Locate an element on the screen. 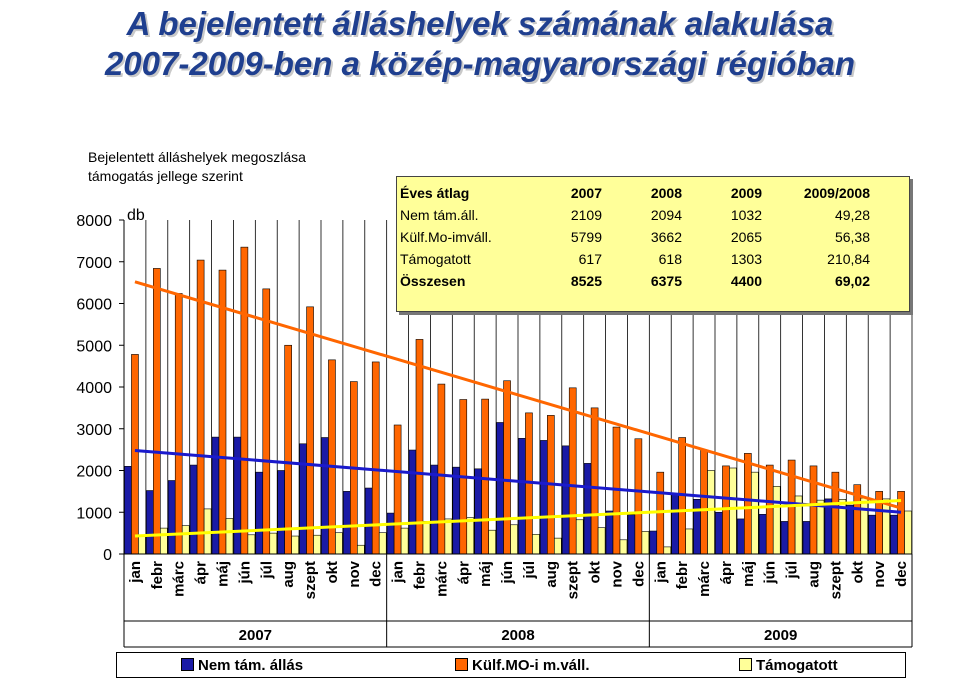 This screenshot has width=960, height=684. table-cell: 56,38 is located at coordinates (852, 237).